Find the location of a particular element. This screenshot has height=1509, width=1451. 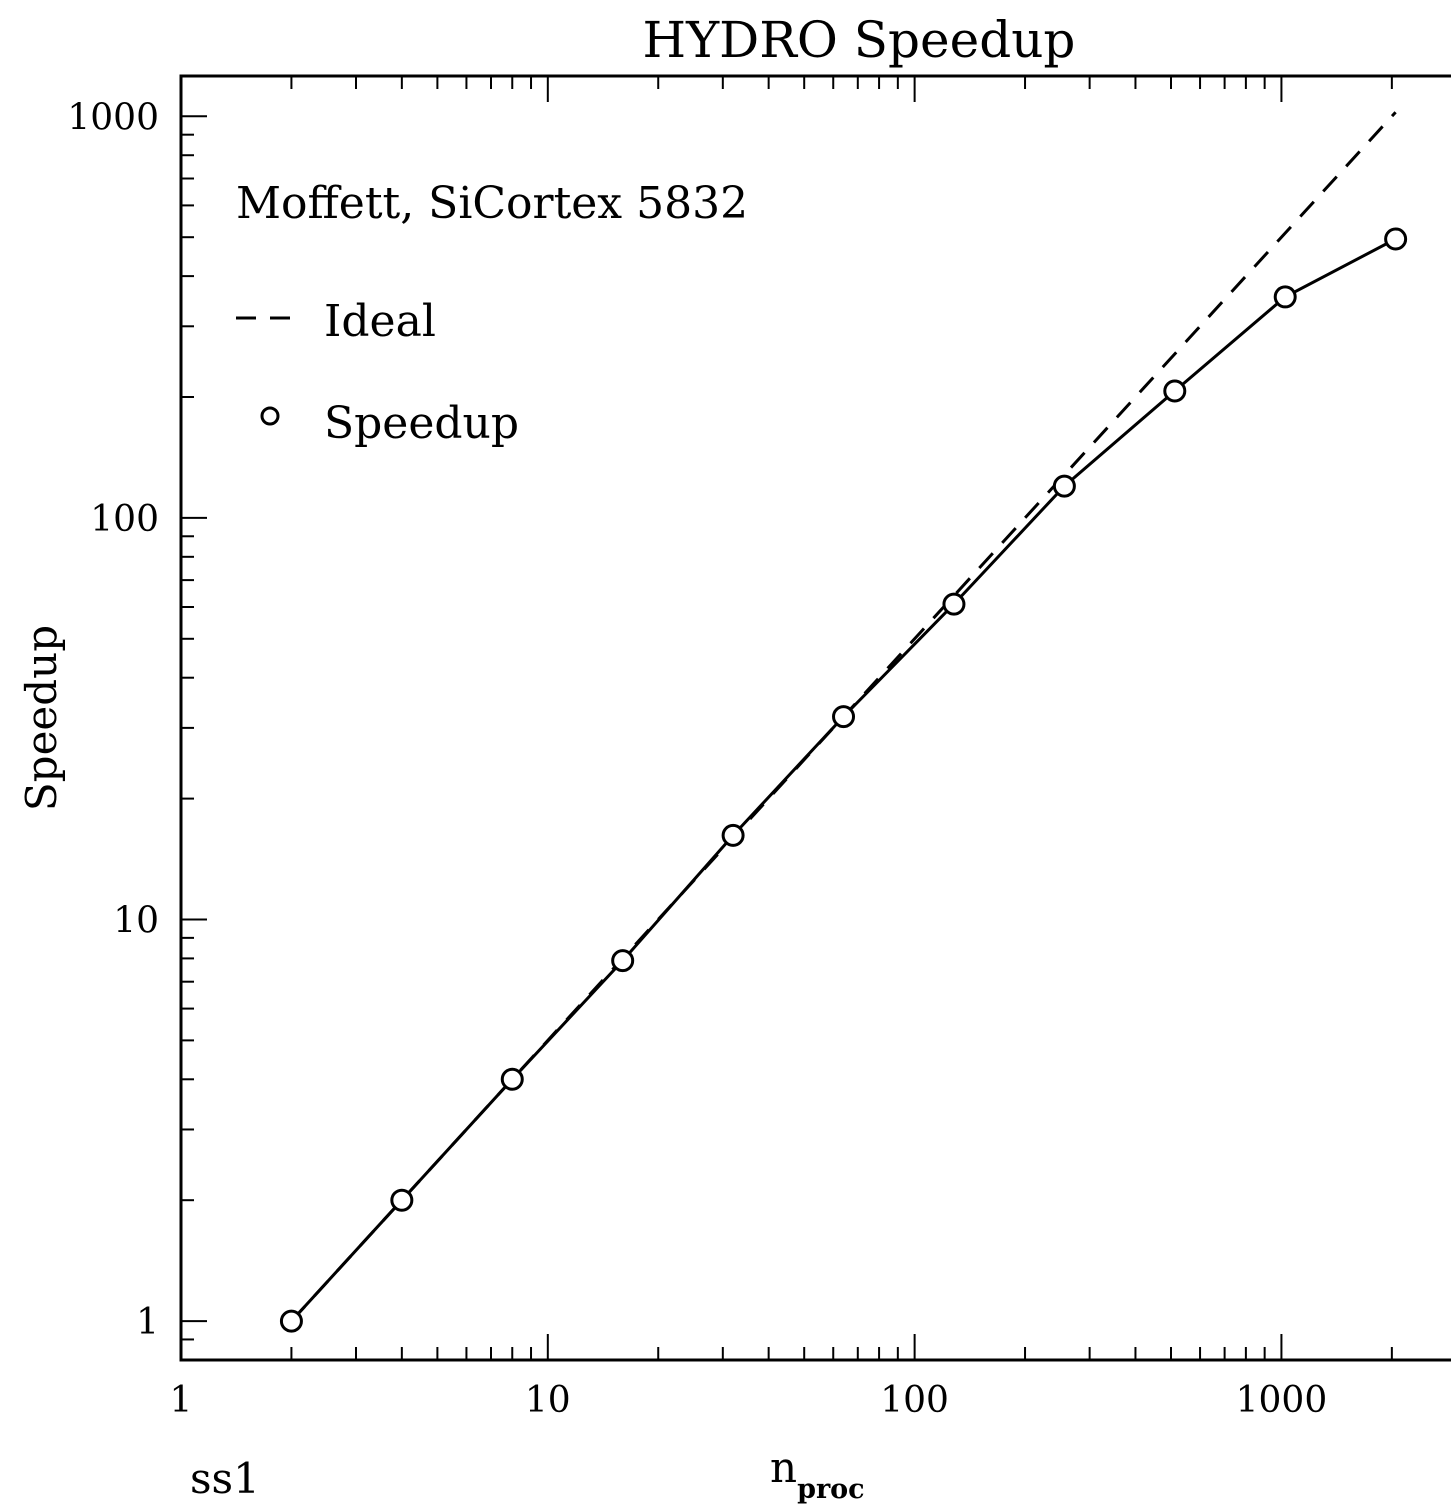

y-axis-label: Speedup is located at coordinates (41, 718).